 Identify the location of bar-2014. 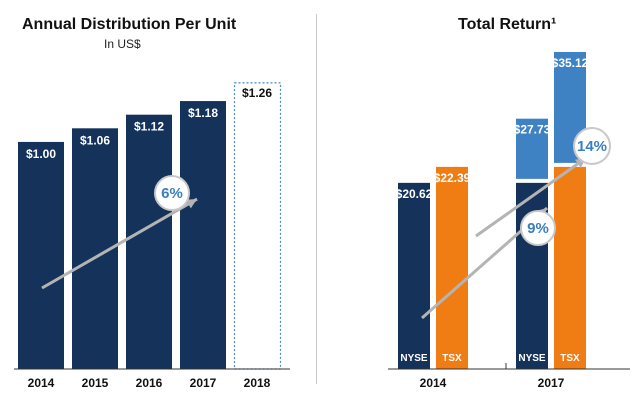
(41, 255).